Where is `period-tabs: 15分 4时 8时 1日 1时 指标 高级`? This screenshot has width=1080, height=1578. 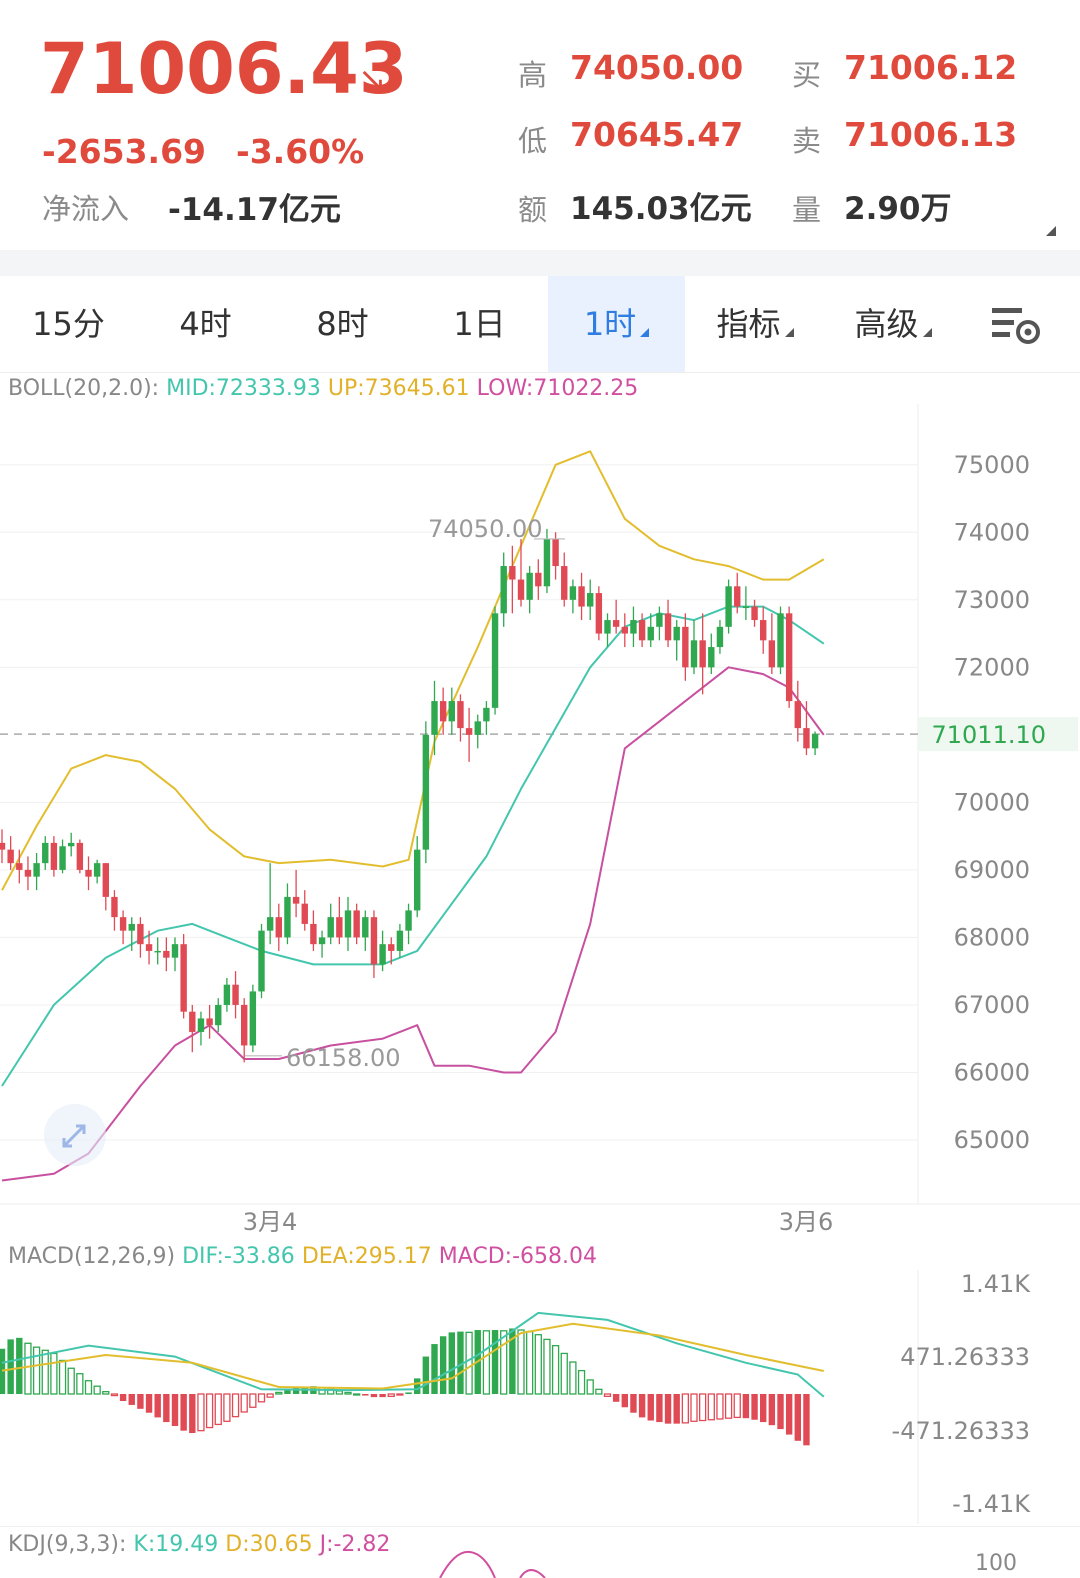
period-tabs: 15分 4时 8时 1日 1时 指标 高级 is located at coordinates (540, 324).